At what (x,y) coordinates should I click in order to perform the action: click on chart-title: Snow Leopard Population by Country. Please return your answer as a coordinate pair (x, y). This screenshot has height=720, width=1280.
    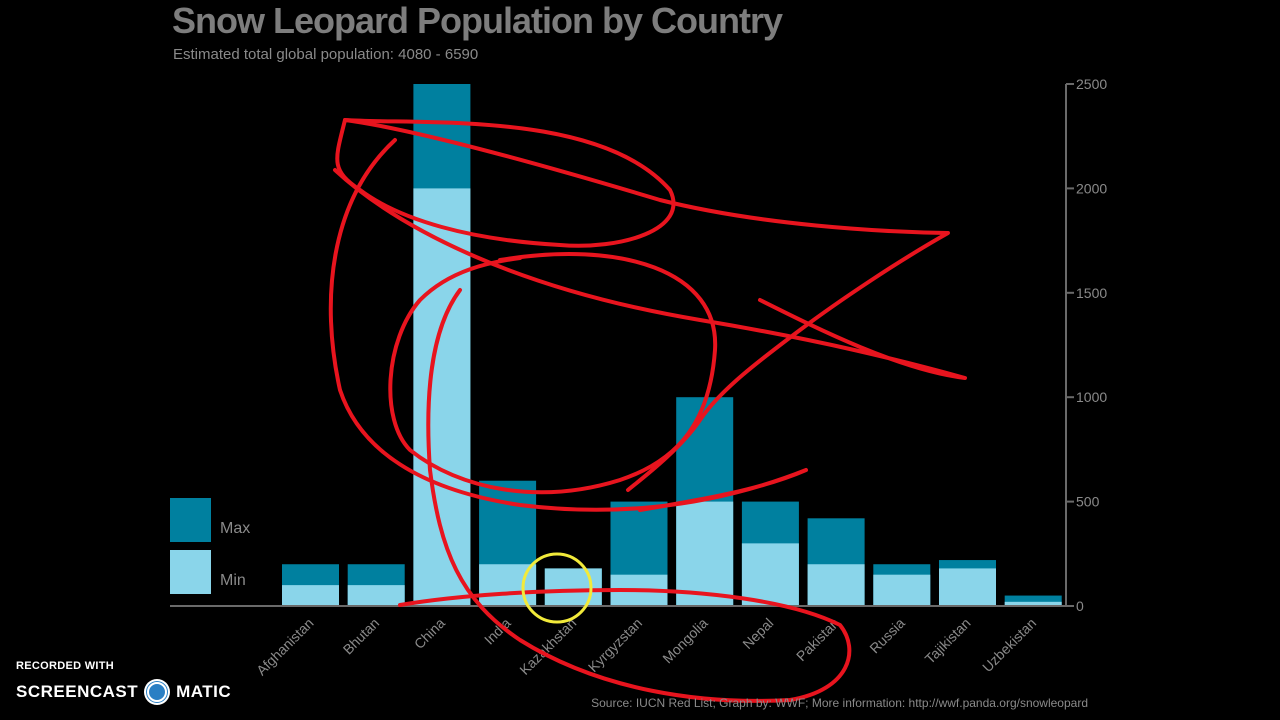
    Looking at the image, I should click on (477, 20).